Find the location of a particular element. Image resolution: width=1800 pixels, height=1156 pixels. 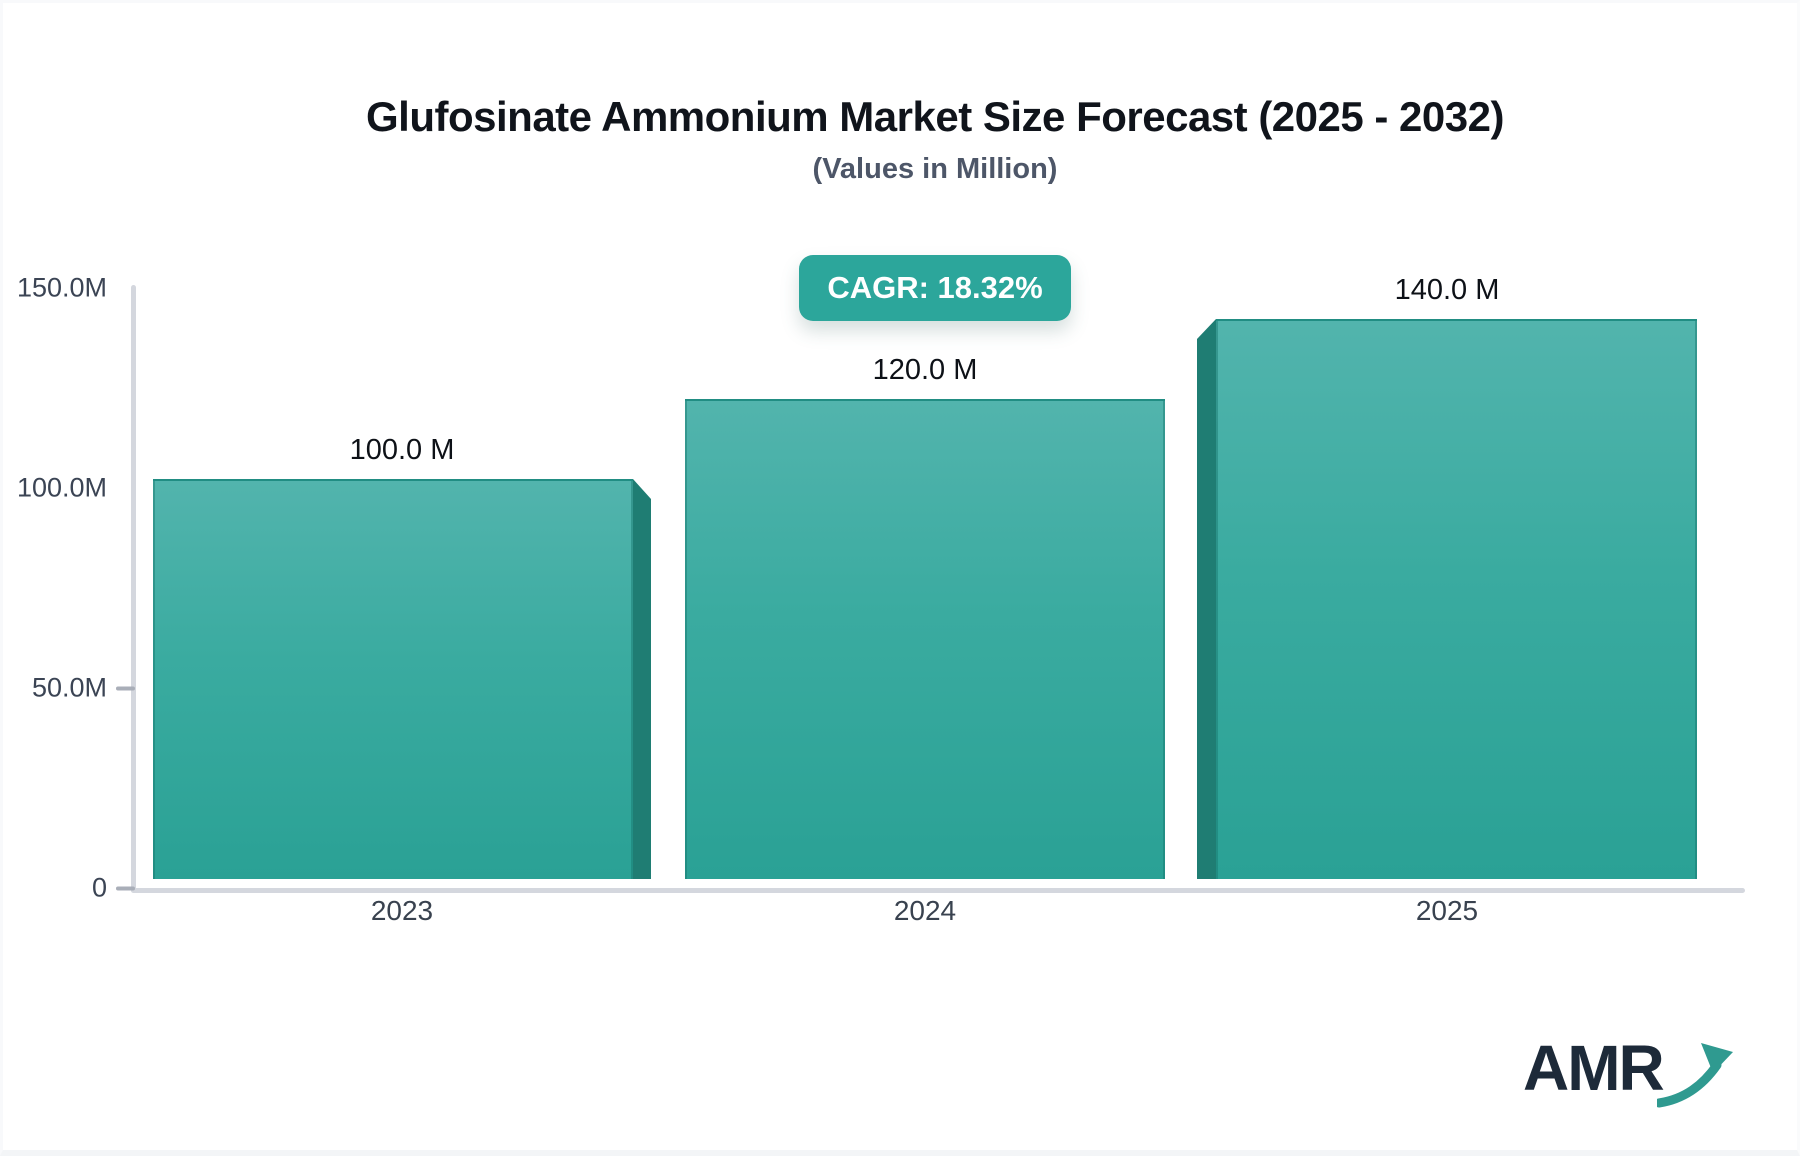

y-axis-line is located at coordinates (133, 589).